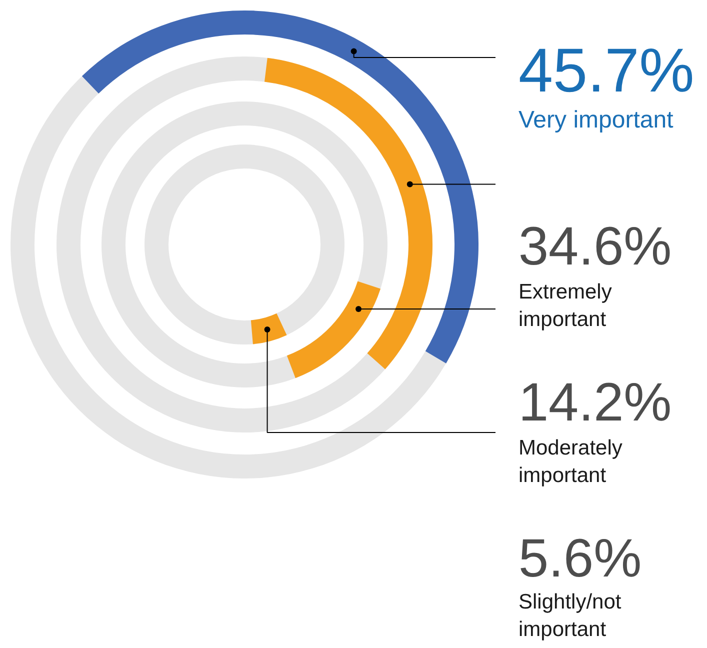  What do you see at coordinates (596, 120) in the screenshot?
I see `category-label: Very important` at bounding box center [596, 120].